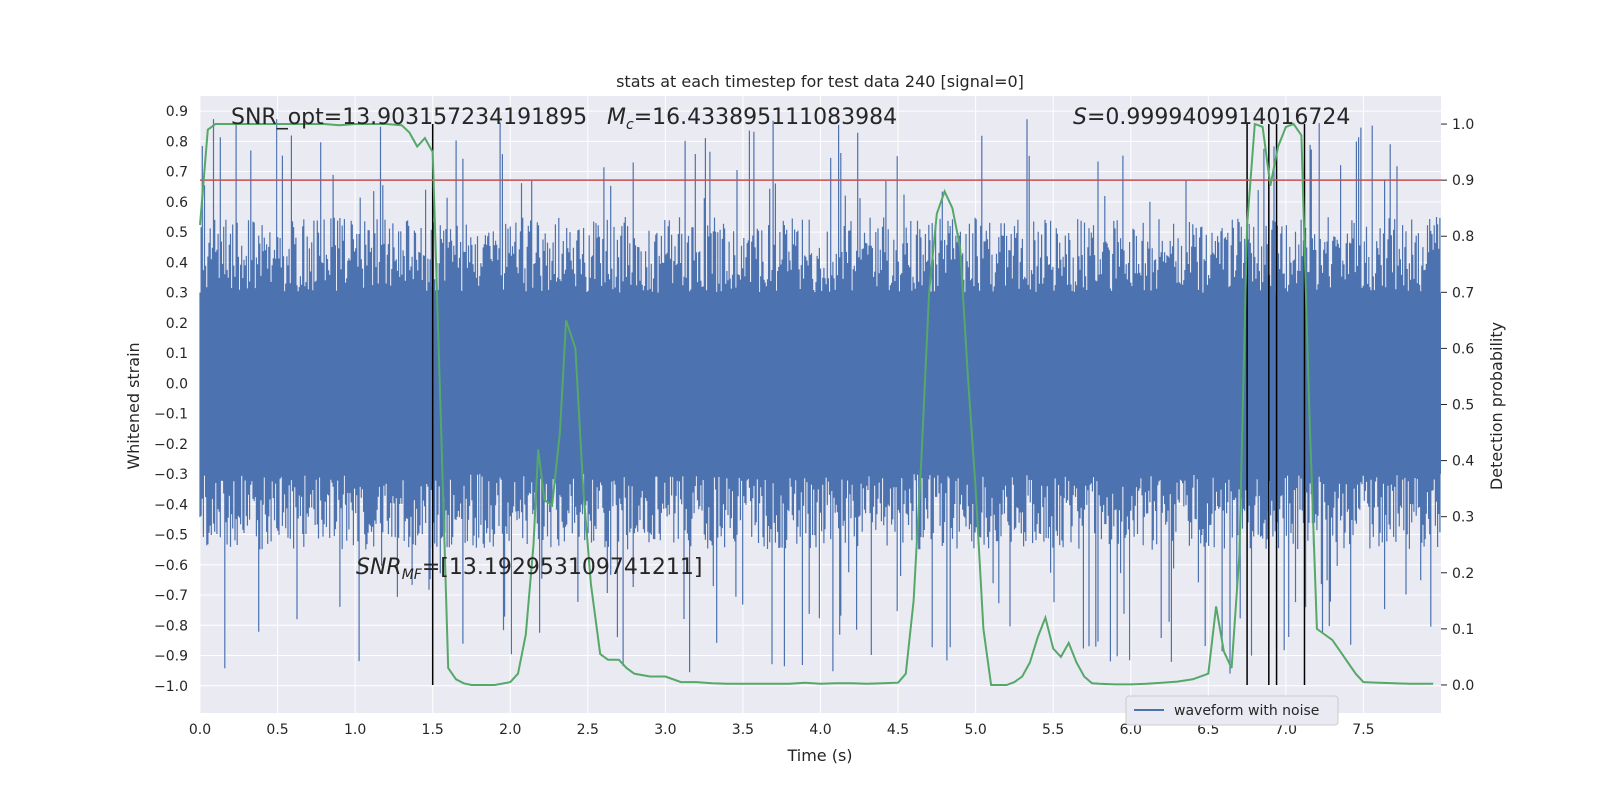 Image resolution: width=1600 pixels, height=800 pixels. What do you see at coordinates (133, 405) in the screenshot?
I see `y-axis-label: Whitened strain` at bounding box center [133, 405].